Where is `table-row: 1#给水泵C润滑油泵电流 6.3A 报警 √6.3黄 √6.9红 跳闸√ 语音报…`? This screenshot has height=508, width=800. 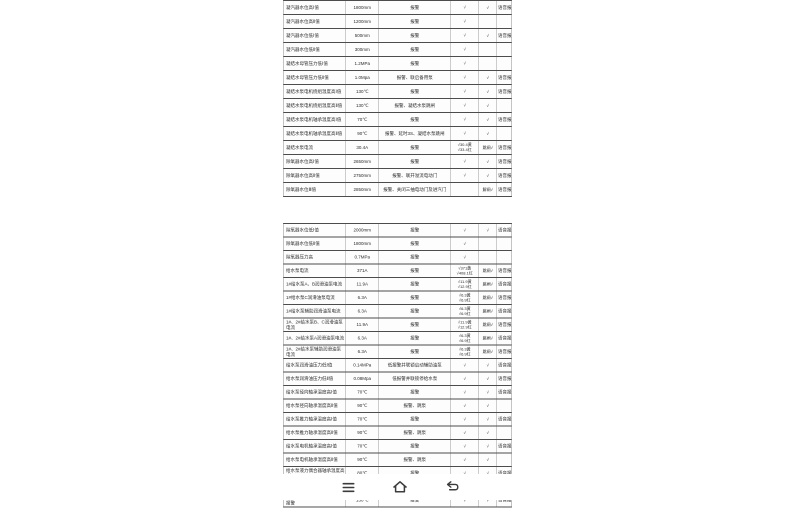
table-row: 1#给水泵C润滑油泵电流 6.3A 报警 √6.3黄 √6.9红 跳闸√ 语音报… is located at coordinates (397, 297).